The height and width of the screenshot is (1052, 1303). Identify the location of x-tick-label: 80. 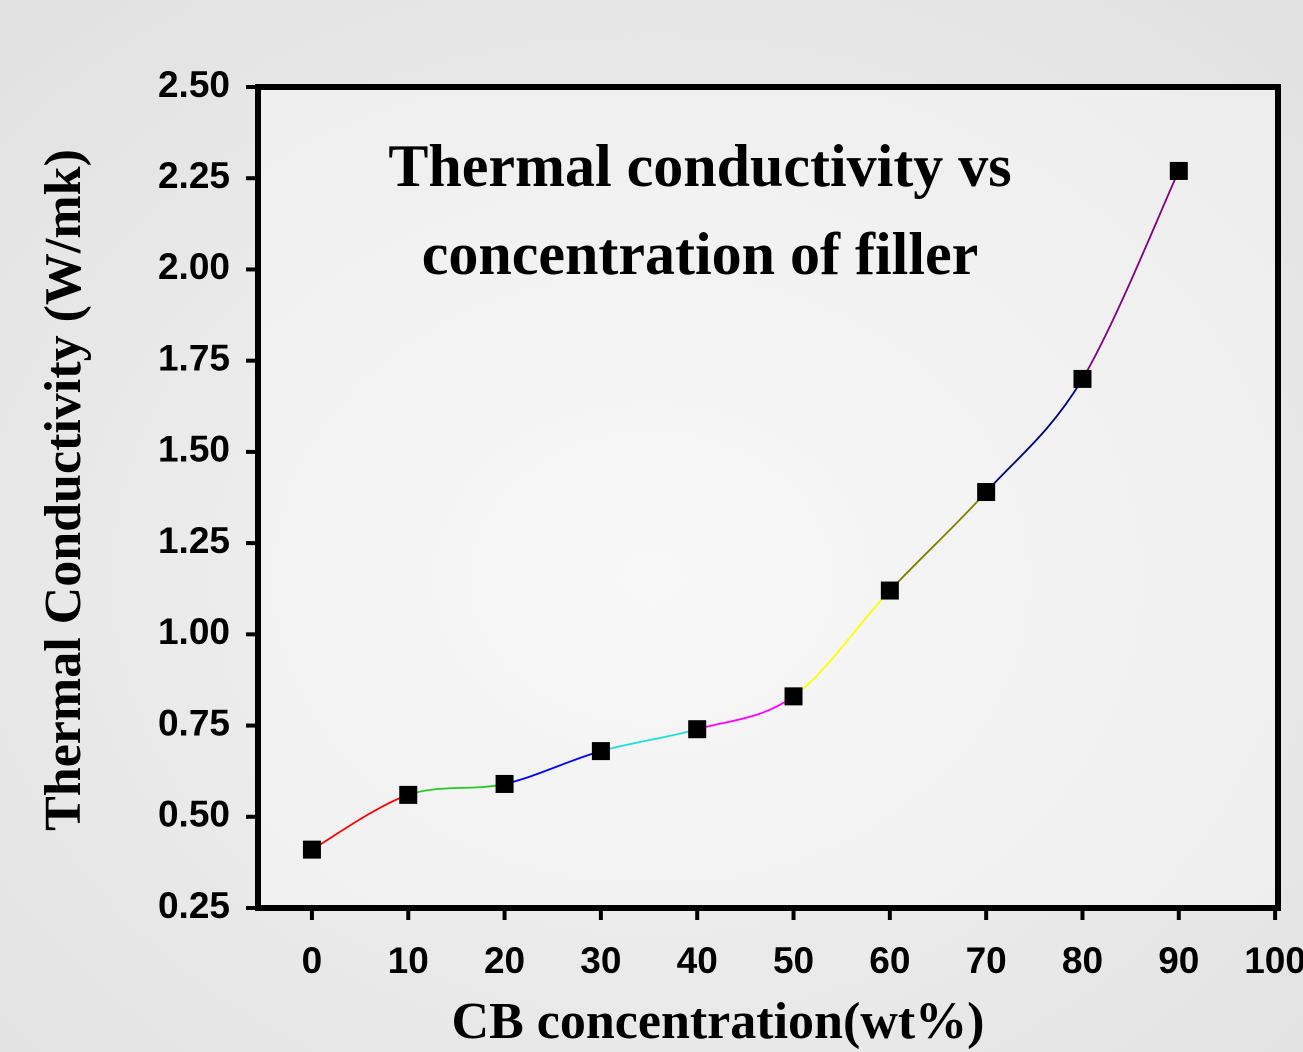
(1082, 960).